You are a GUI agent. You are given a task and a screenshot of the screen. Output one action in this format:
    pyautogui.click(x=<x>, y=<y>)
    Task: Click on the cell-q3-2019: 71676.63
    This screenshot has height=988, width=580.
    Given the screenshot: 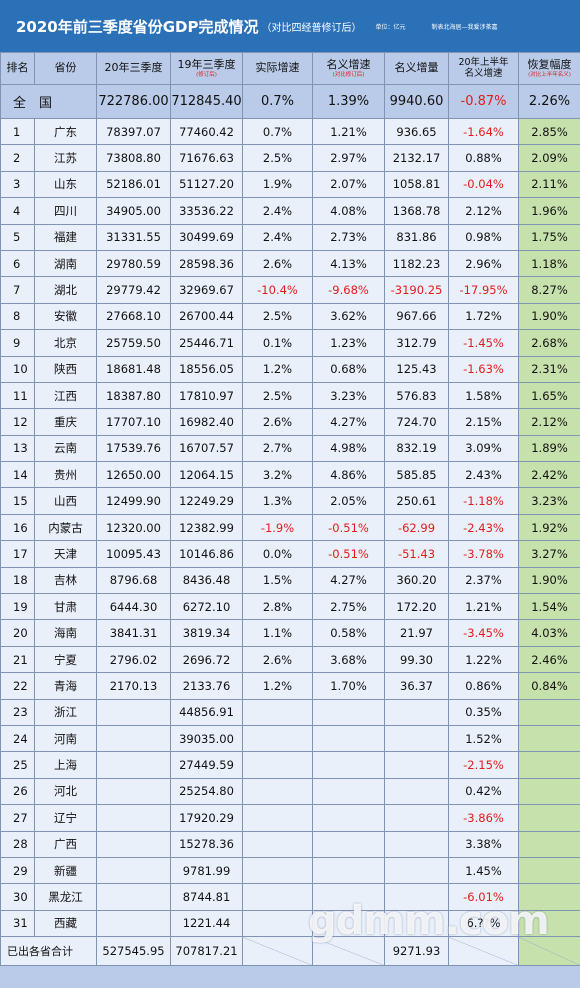 What is the action you would take?
    pyautogui.click(x=206, y=158)
    